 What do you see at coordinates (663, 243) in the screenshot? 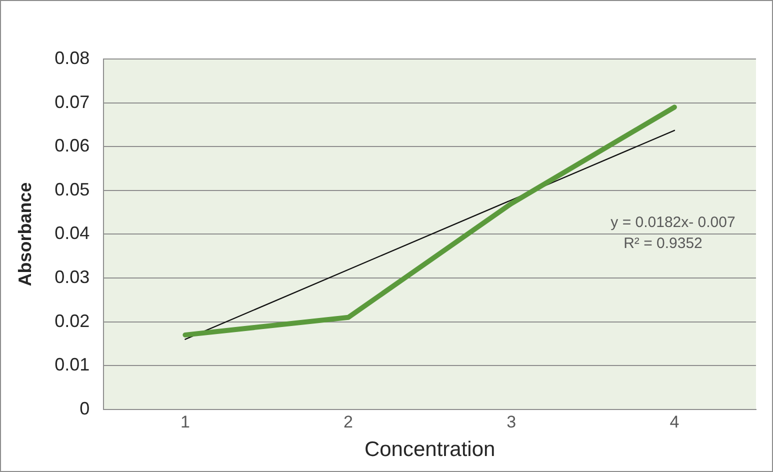
I see `annotation: R² = 0.9352` at bounding box center [663, 243].